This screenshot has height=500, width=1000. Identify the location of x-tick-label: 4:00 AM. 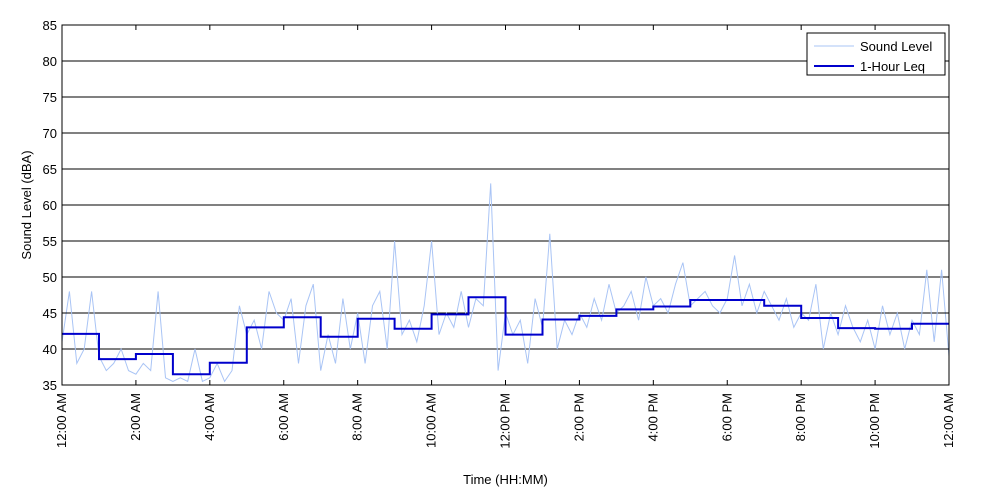
(209, 417).